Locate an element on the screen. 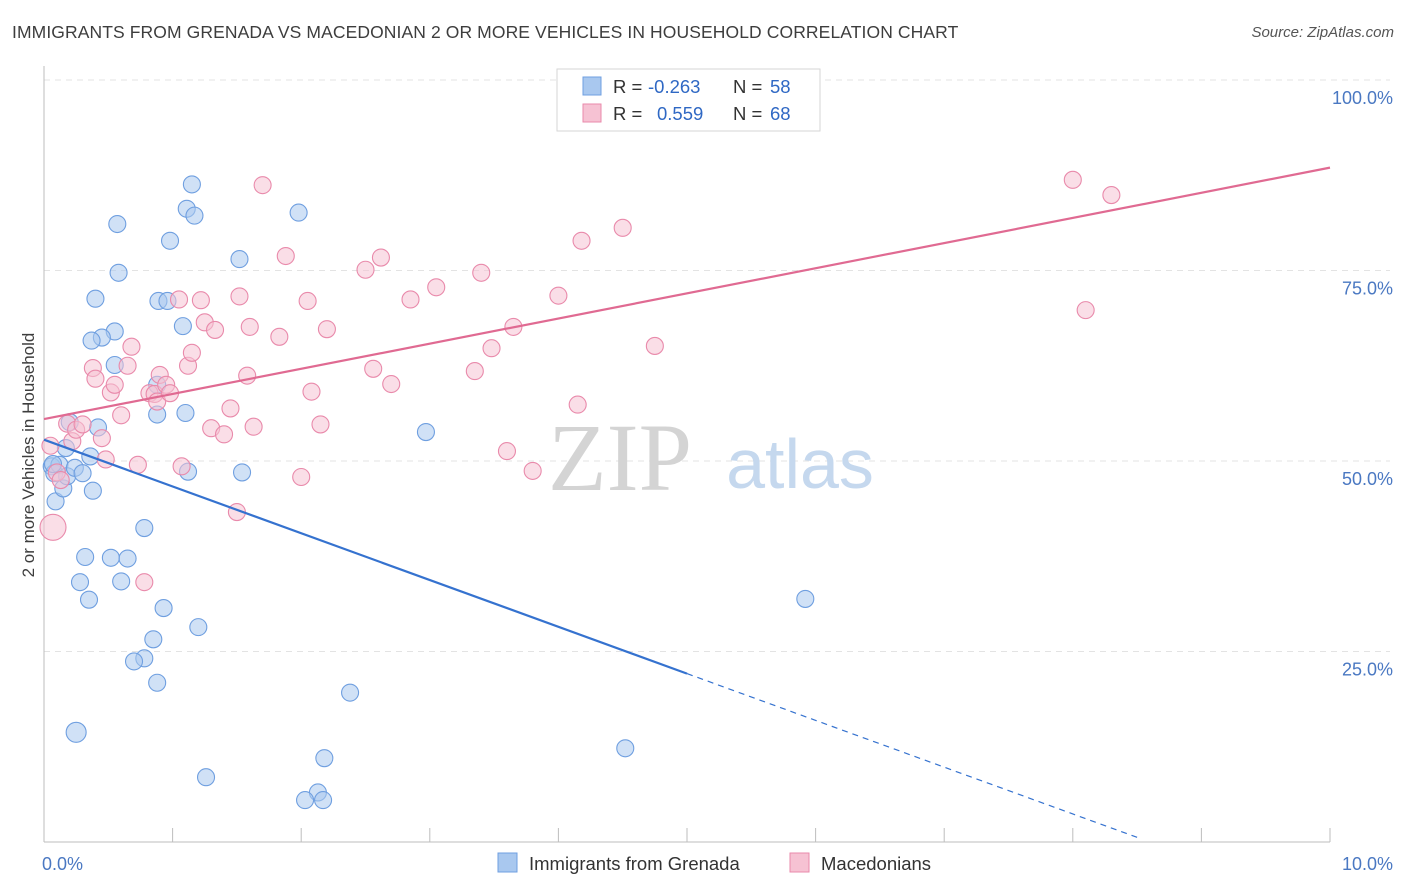 The image size is (1406, 892). series-legend: Immigrants from Grenada Macedonians is located at coordinates (714, 863).